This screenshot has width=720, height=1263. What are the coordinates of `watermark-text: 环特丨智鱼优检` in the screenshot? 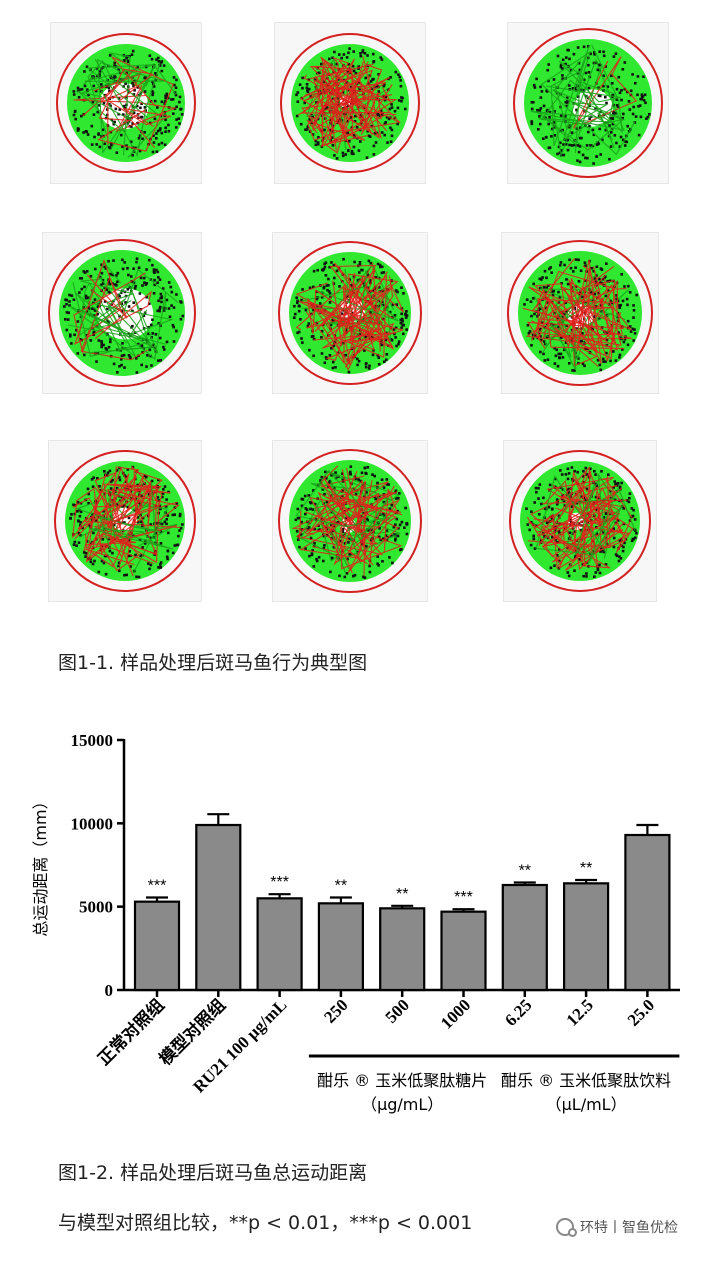 It's located at (629, 1228).